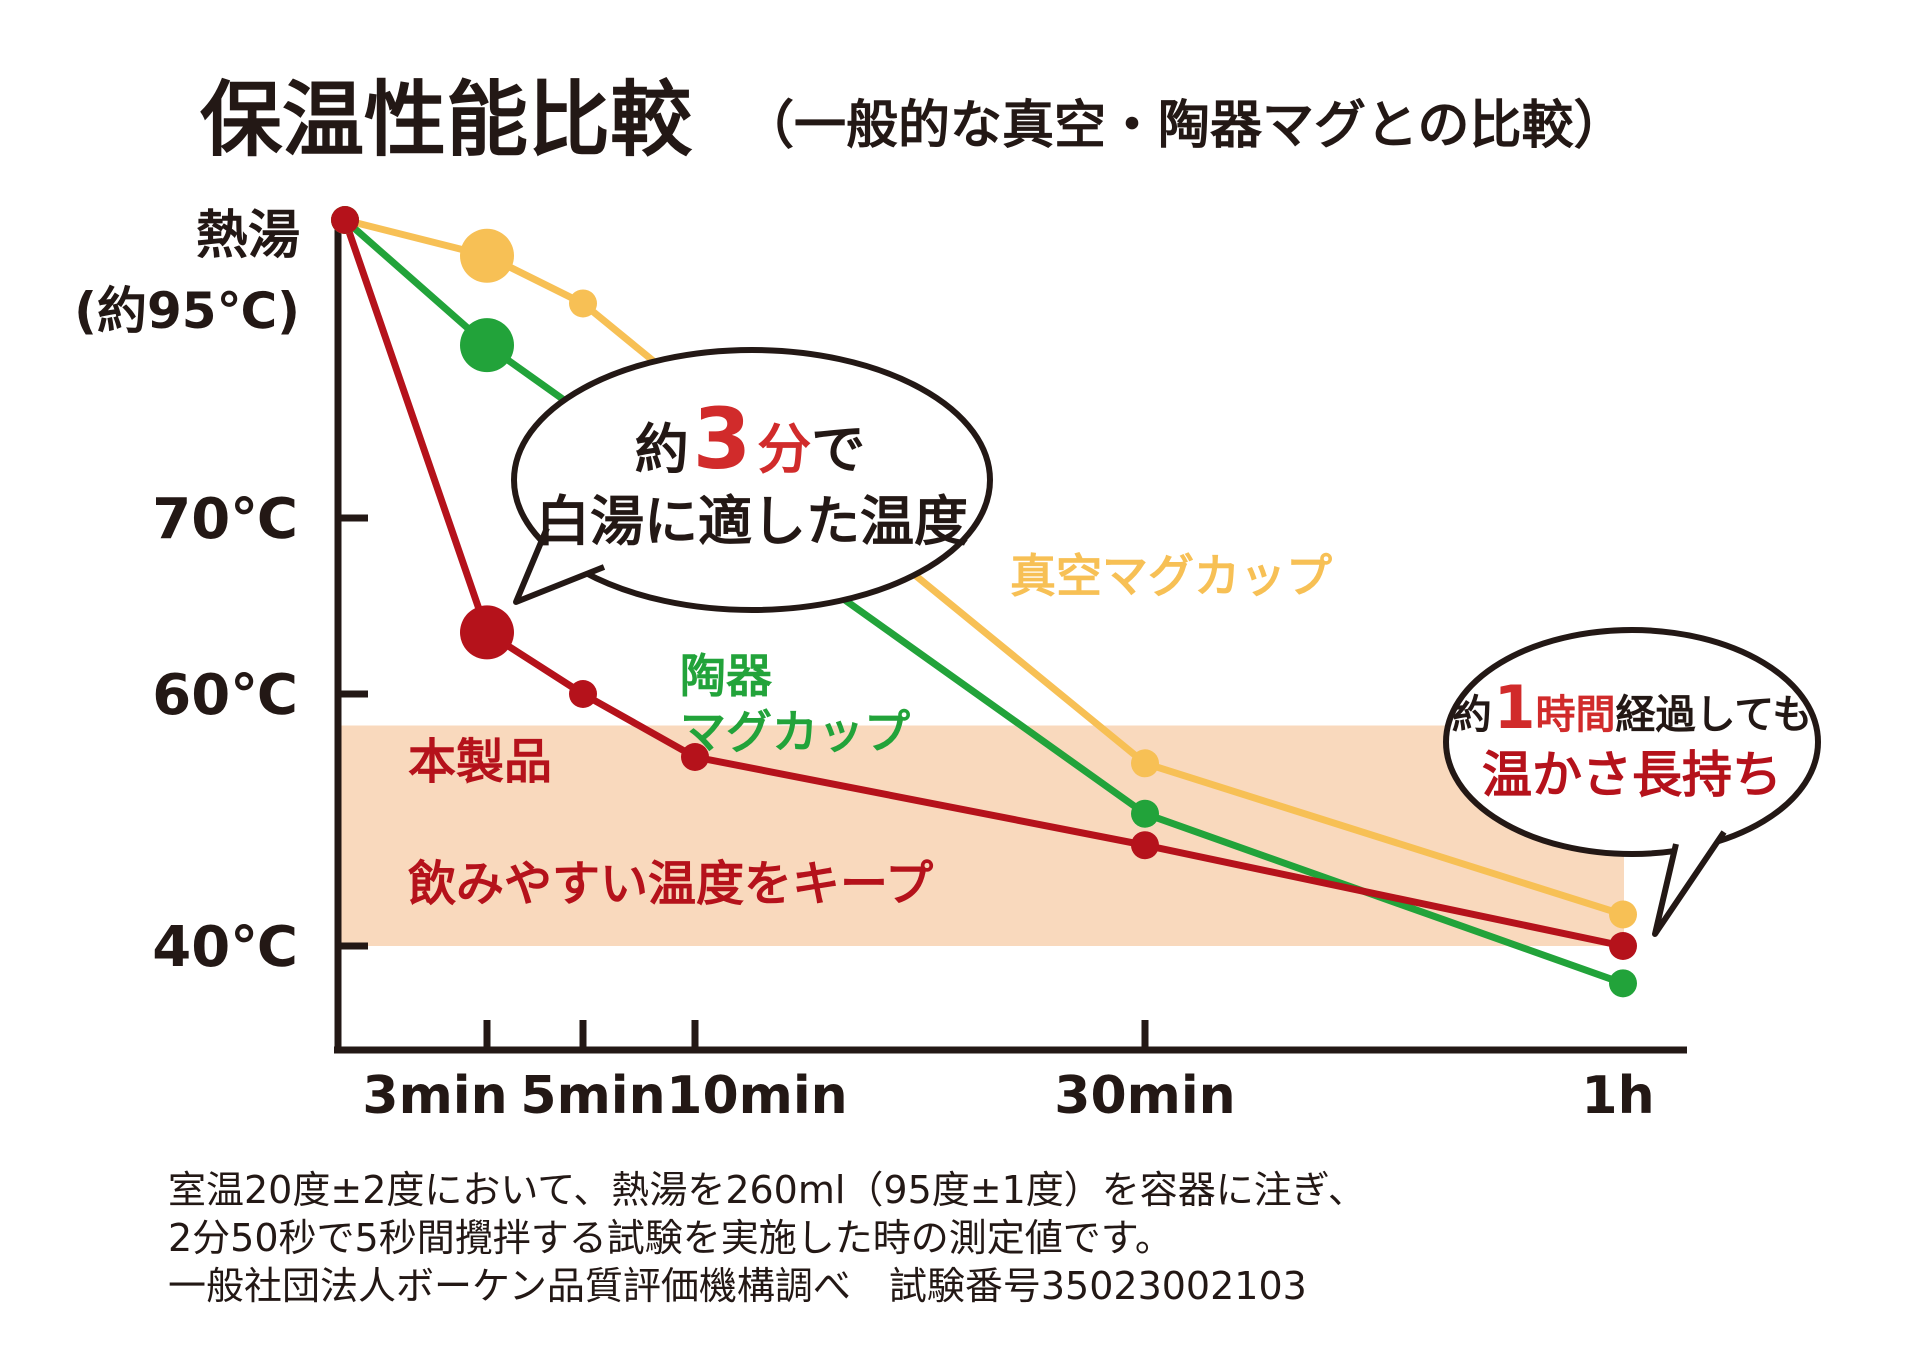 The height and width of the screenshot is (1367, 1920). What do you see at coordinates (838, 449) in the screenshot?
I see `callout-3min-post: で` at bounding box center [838, 449].